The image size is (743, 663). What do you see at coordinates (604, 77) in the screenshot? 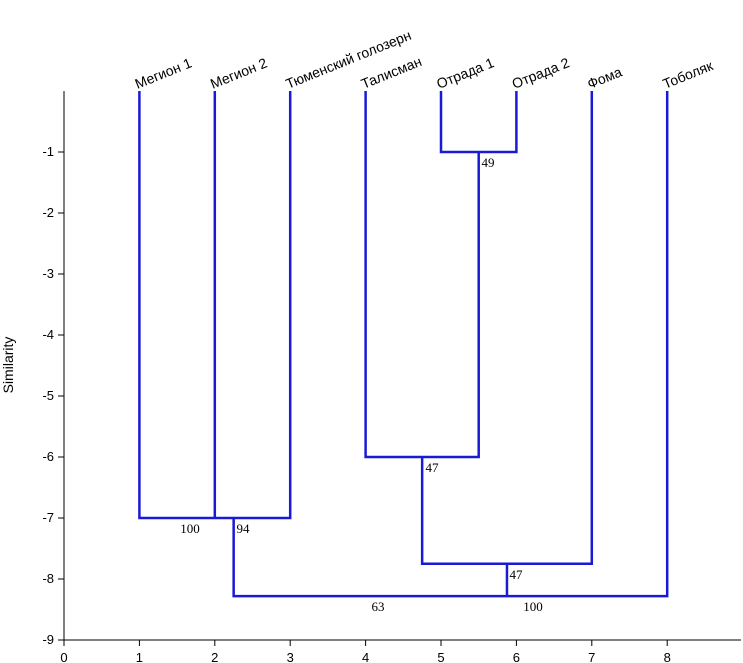
I see `leaf-label: Фома` at bounding box center [604, 77].